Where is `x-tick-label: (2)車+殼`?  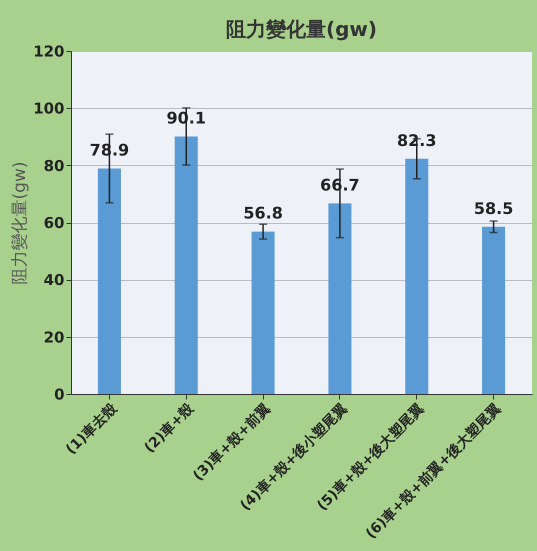
x-tick-label: (2)車+殼 is located at coordinates (170, 428).